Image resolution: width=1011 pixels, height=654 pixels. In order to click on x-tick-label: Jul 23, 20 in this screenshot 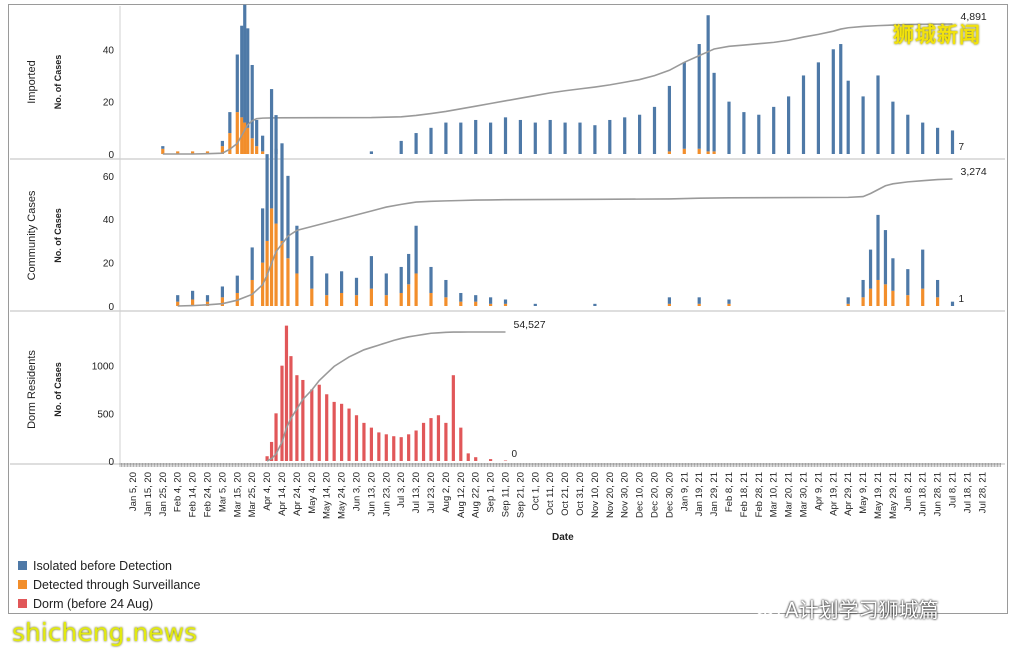, I will do `click(431, 492)`.